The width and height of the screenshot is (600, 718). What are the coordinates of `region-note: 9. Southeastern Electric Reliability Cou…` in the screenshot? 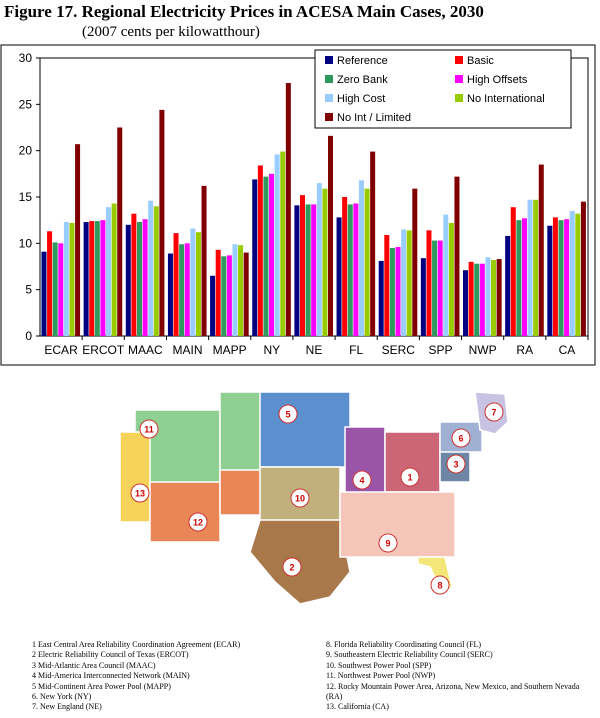 It's located at (409, 655).